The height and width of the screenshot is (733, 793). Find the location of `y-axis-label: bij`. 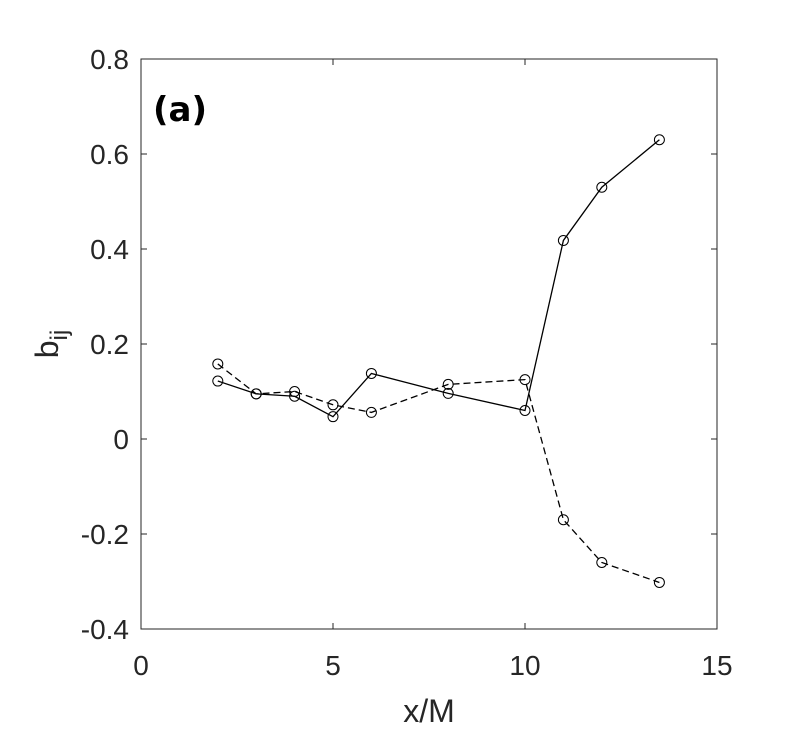

y-axis-label: bij is located at coordinates (51, 344).